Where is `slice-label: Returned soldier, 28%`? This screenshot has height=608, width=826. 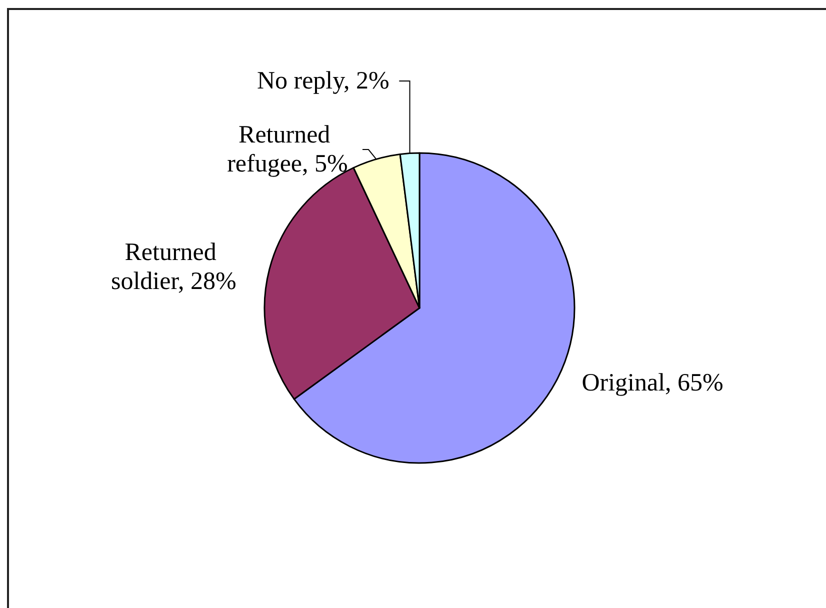 slice-label: Returned soldier, 28% is located at coordinates (173, 266).